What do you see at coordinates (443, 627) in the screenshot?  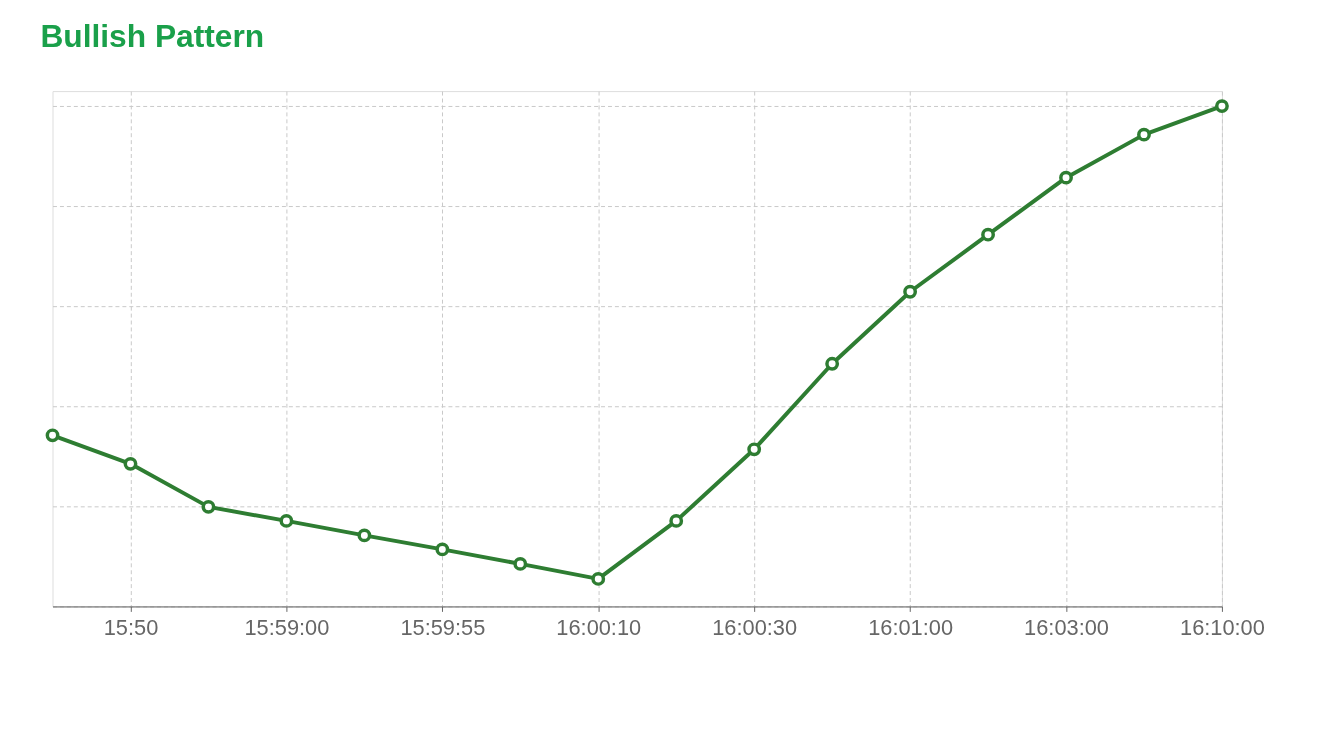 I see `x-tick-label: 15:59:55` at bounding box center [443, 627].